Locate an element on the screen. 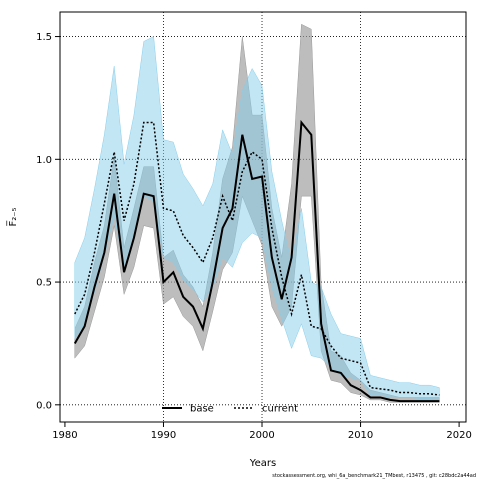  x-axis: 1980 1990 2000 2010 2020 is located at coordinates (262, 431).